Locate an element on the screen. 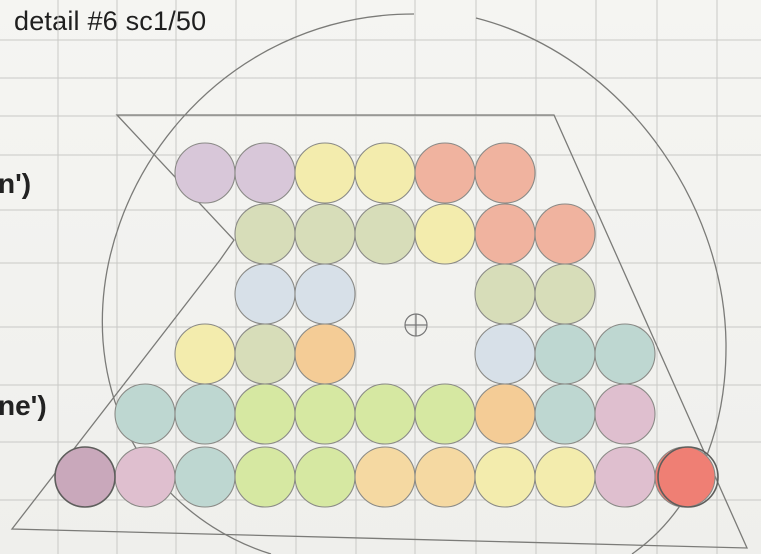  right-edge-accent is located at coordinates (688, 477).